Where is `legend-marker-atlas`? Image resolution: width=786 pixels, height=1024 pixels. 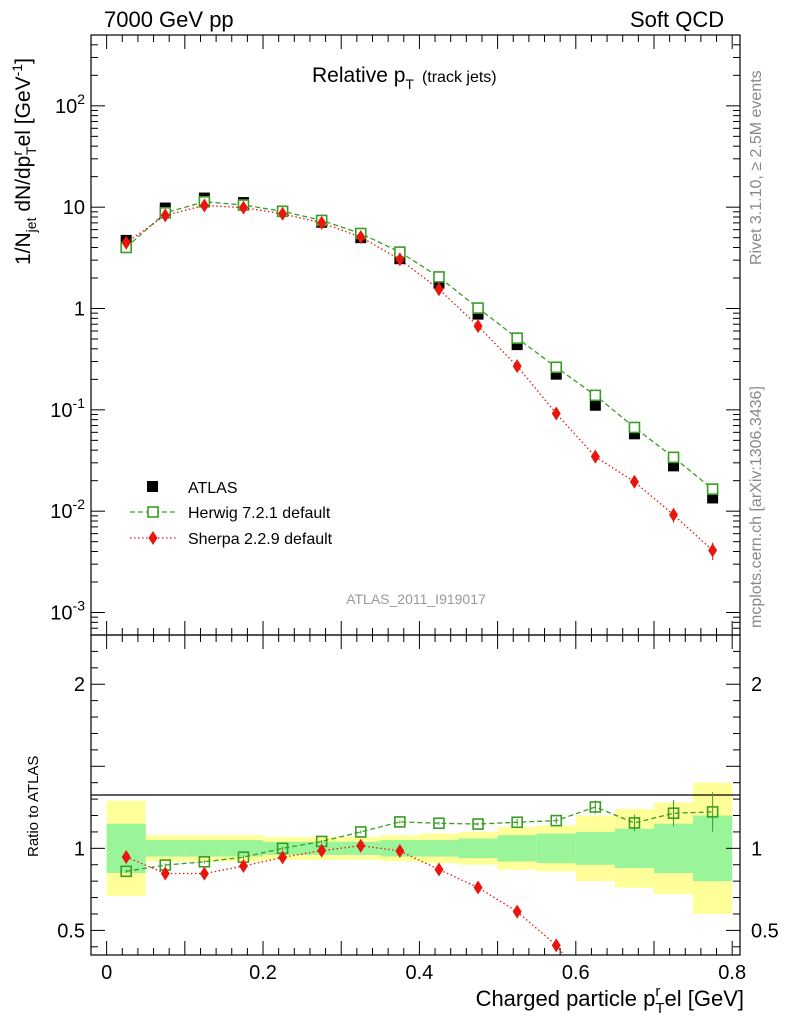 legend-marker-atlas is located at coordinates (152, 486).